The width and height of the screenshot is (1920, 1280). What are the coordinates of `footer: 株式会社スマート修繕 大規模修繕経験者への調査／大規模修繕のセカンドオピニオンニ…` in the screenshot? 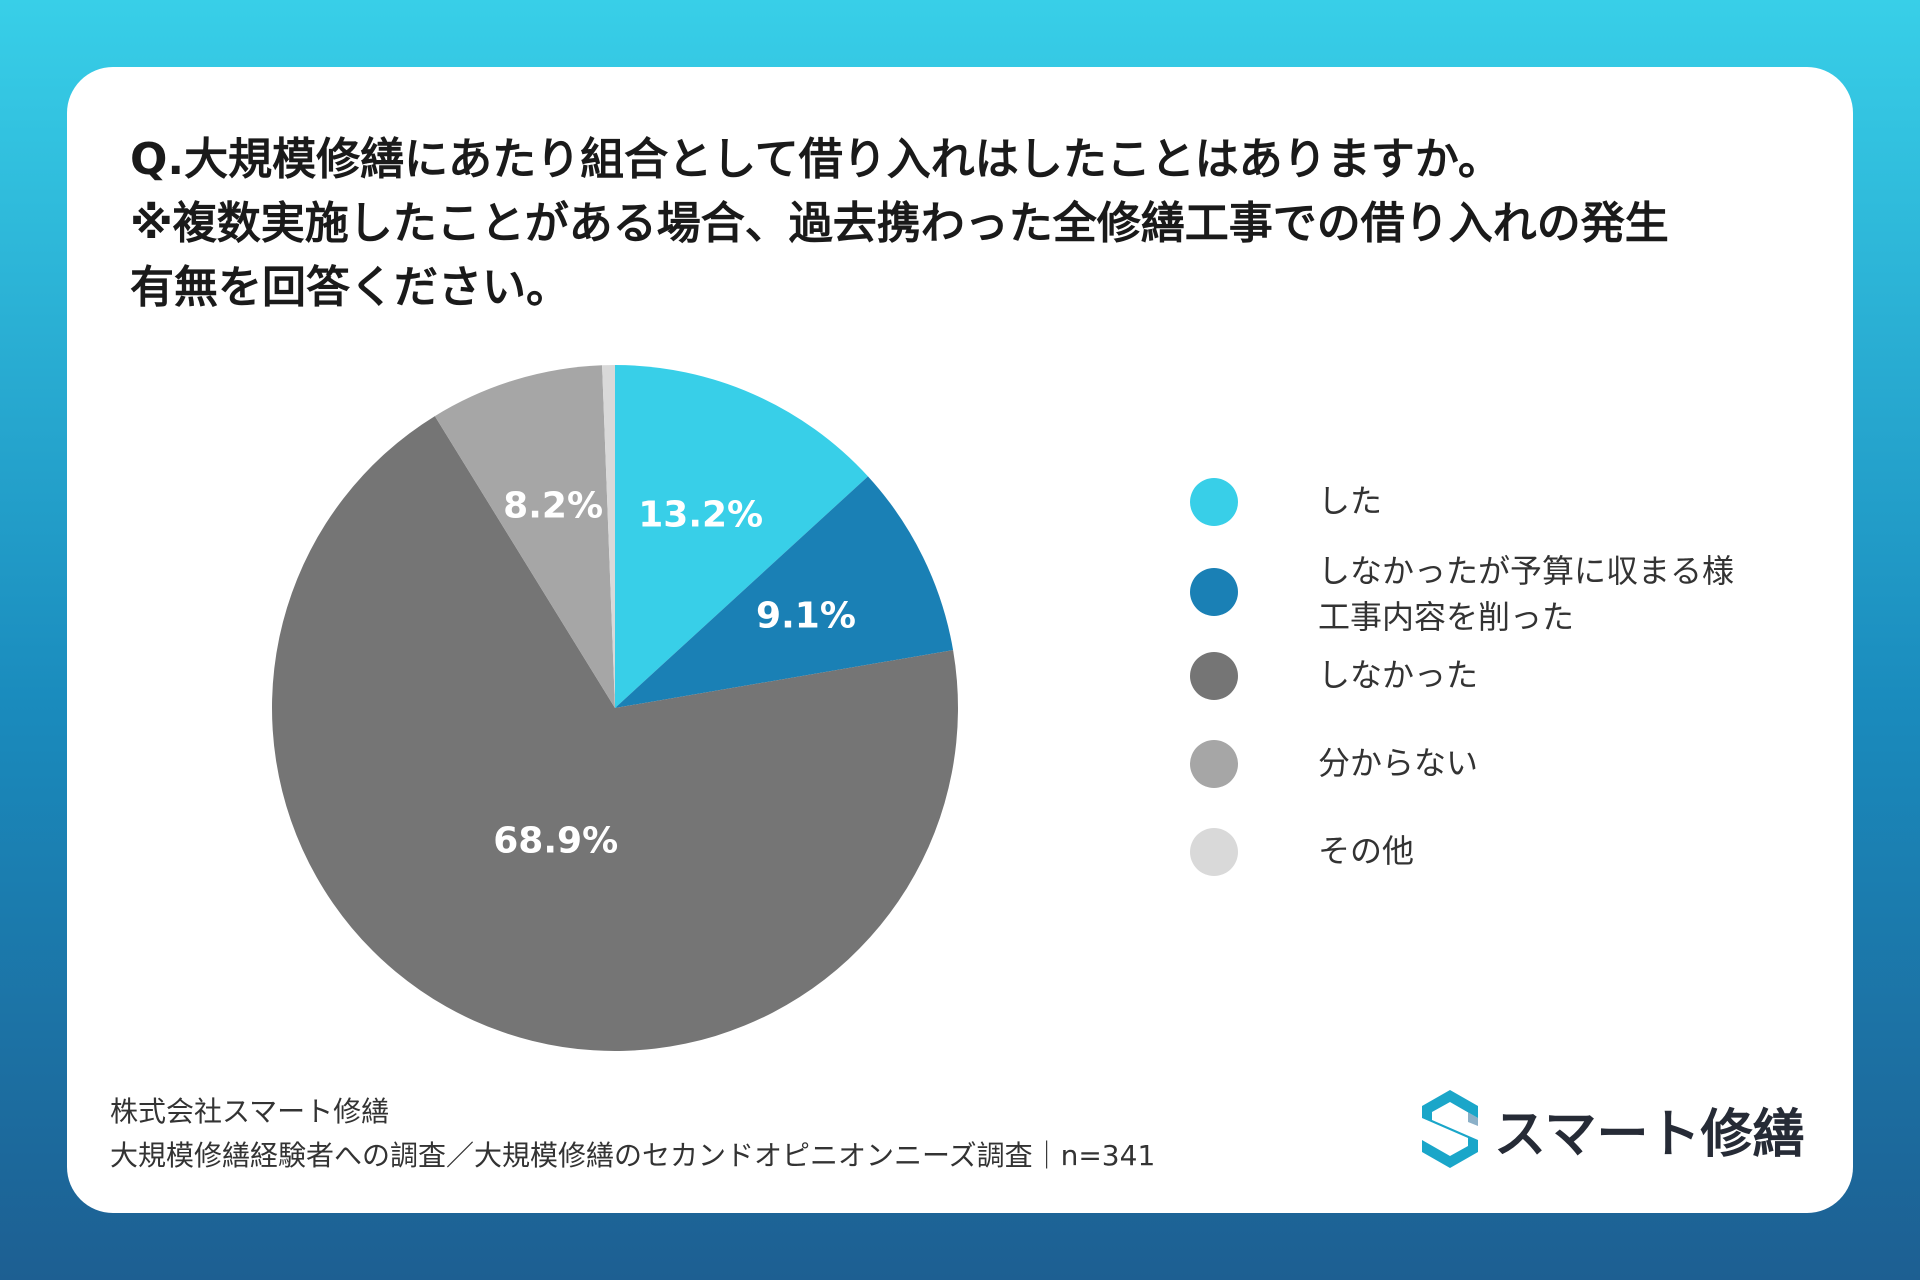 It's located at (632, 1134).